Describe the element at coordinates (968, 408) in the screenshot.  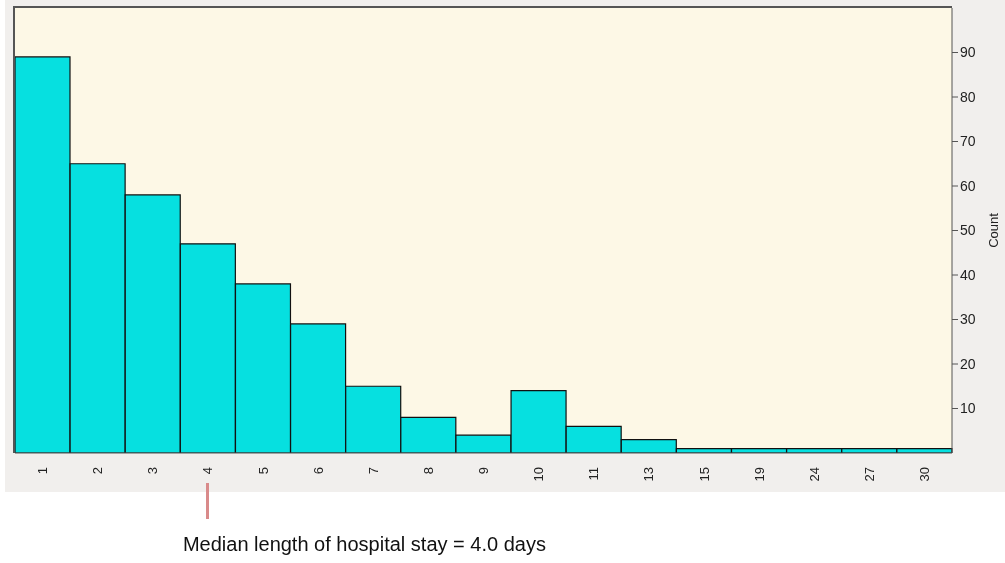
I see `y-tick-label: 10` at that location.